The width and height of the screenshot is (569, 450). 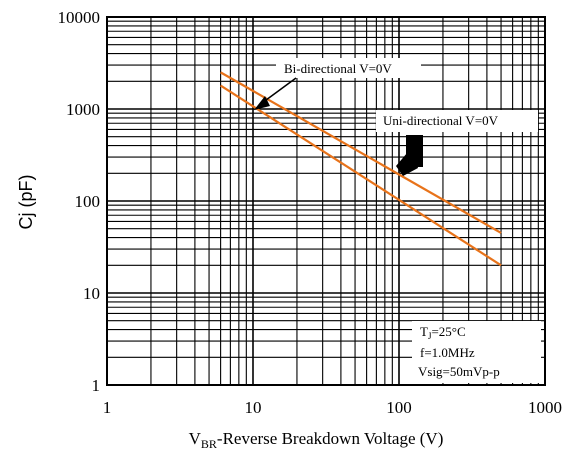 I want to click on test-conditions: TJ=25°C f=1.0MHz Vsig=50mVp-p, so click(x=476, y=352).